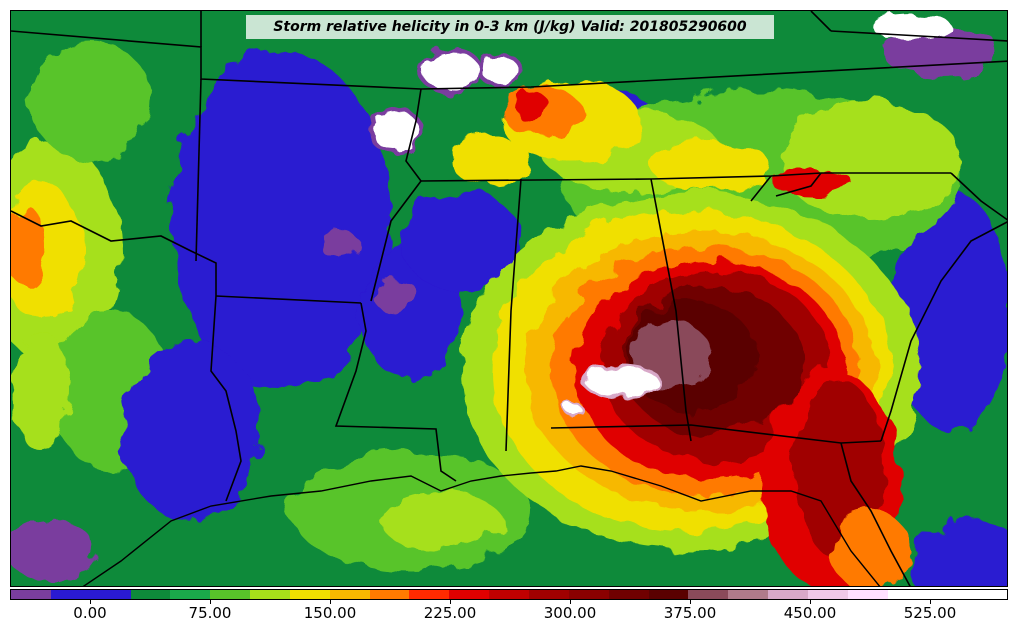  I want to click on colorbar, so click(509, 594).